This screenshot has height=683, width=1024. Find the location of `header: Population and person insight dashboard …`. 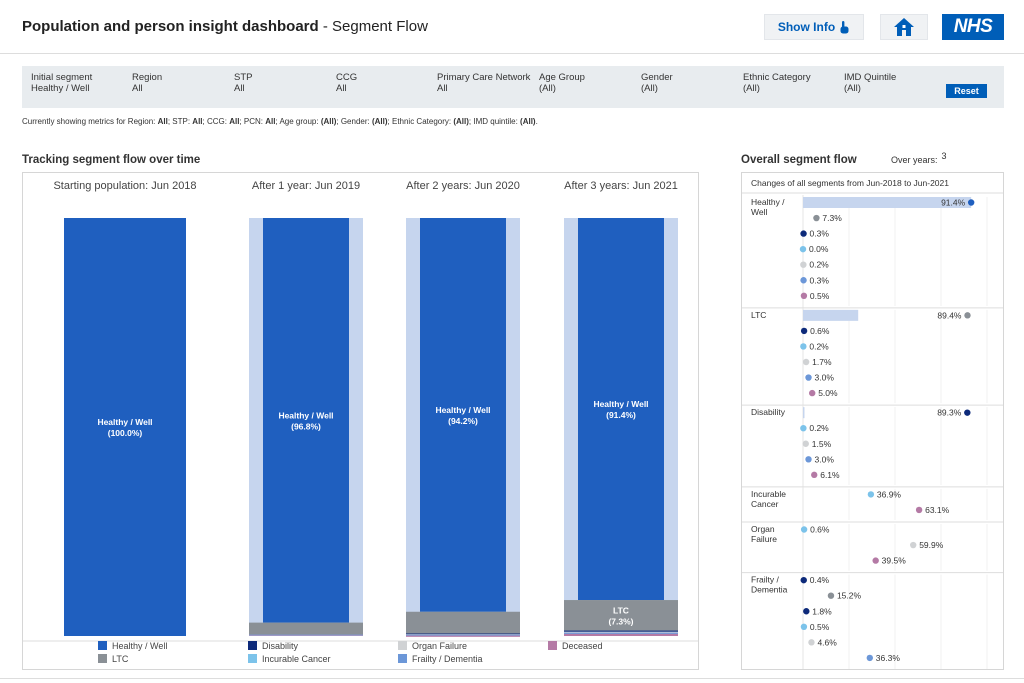

header: Population and person insight dashboard … is located at coordinates (512, 27).